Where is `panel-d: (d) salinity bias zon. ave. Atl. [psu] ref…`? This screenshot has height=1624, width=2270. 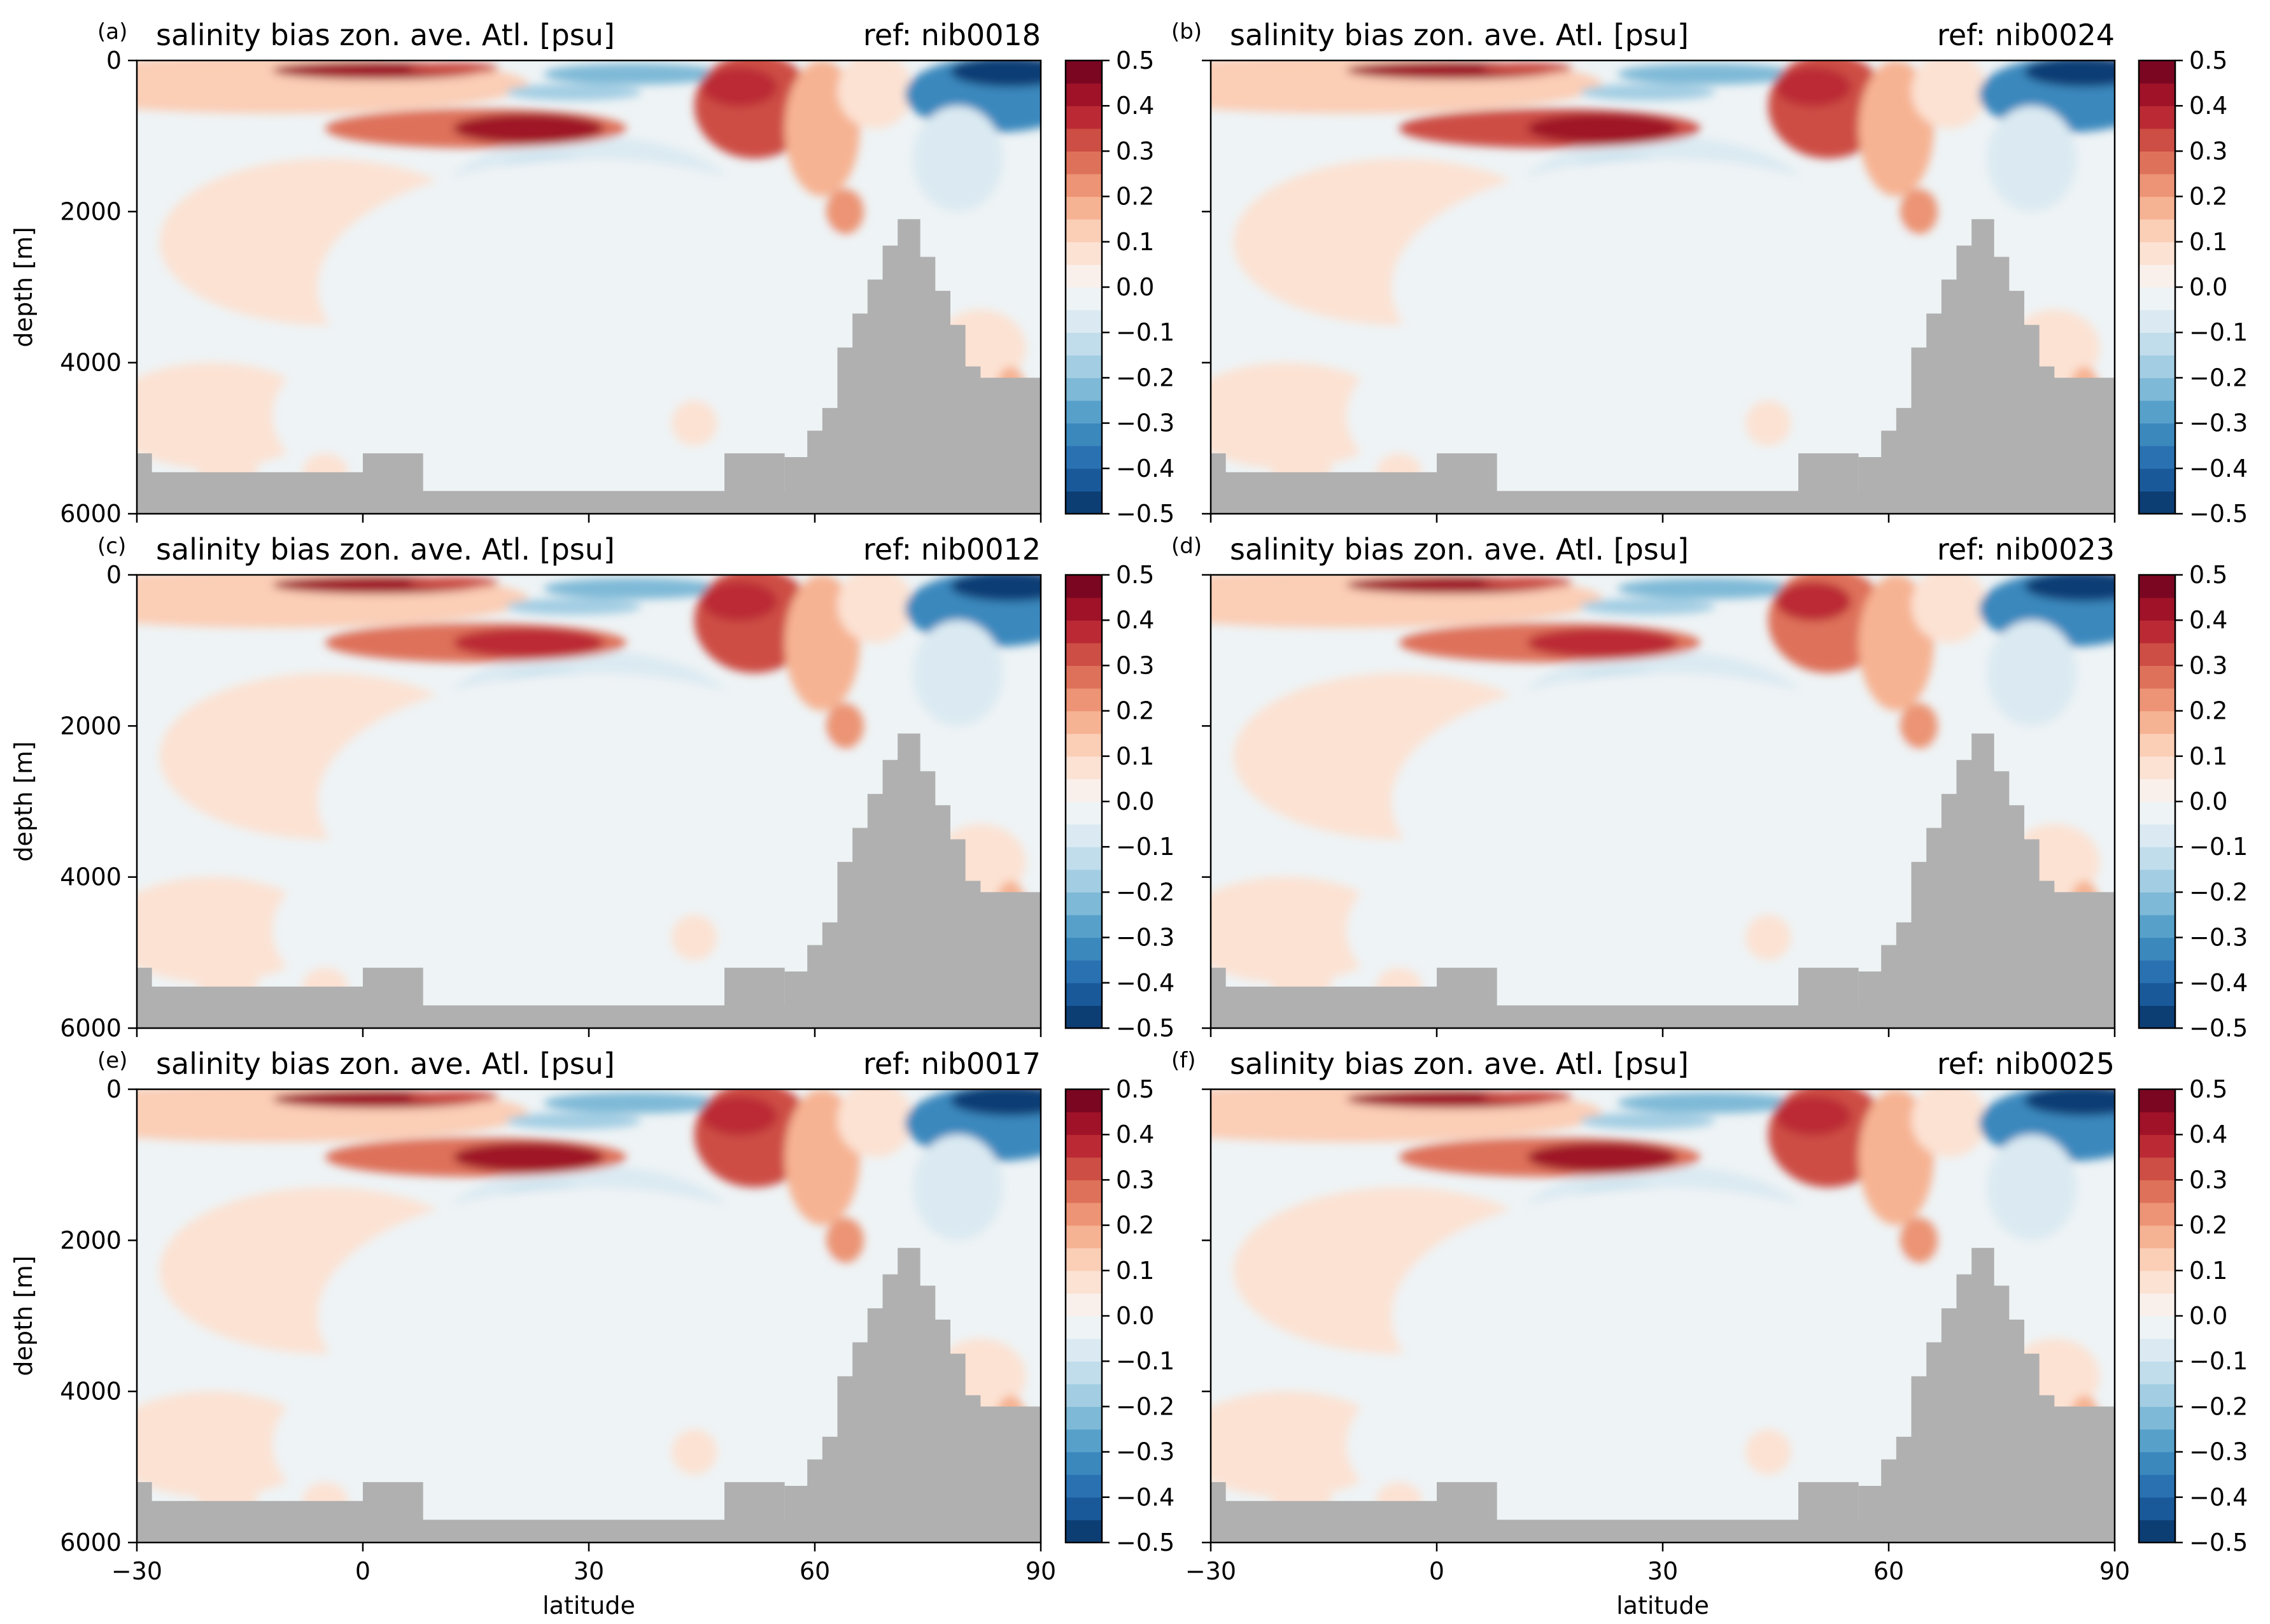
panel-d: (d) salinity bias zon. ave. Atl. [psu] ref… is located at coordinates (1709, 787).